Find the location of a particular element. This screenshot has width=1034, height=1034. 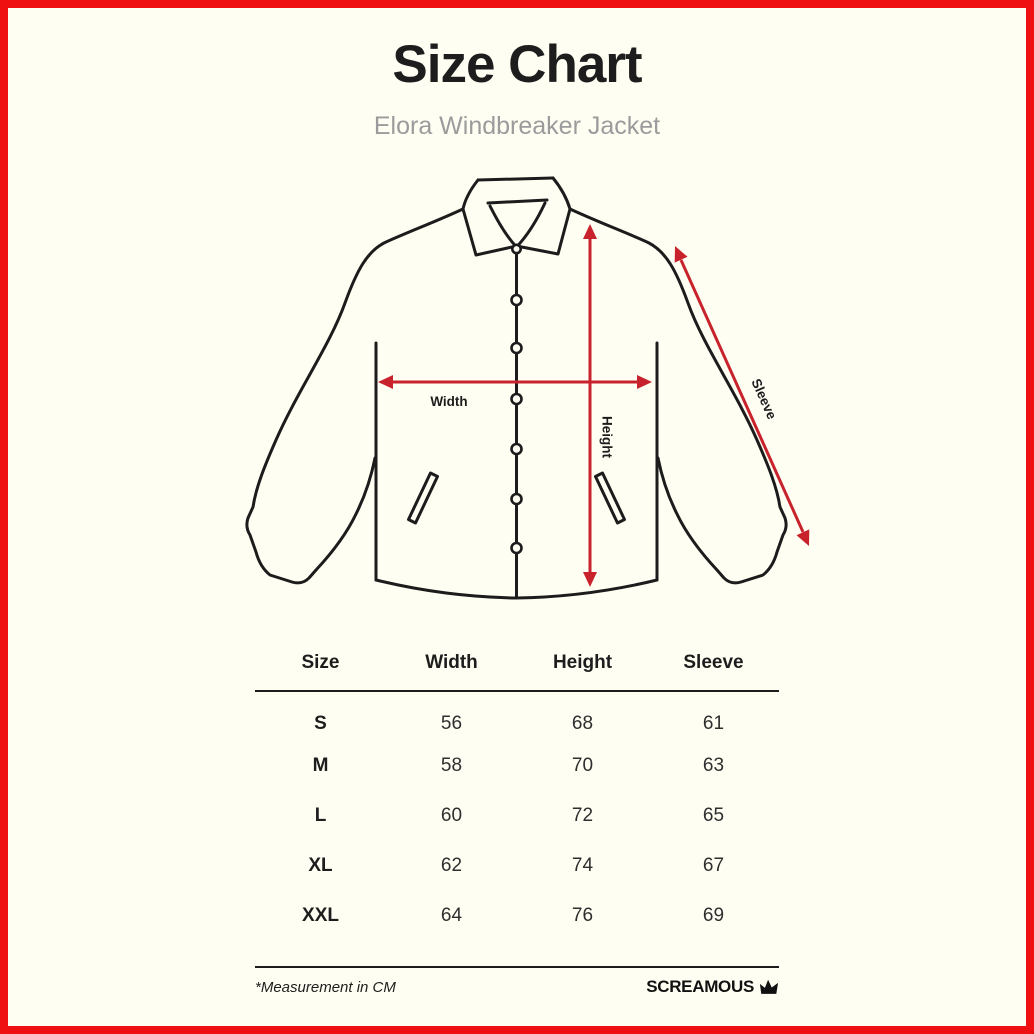

crown-icon is located at coordinates (769, 986).